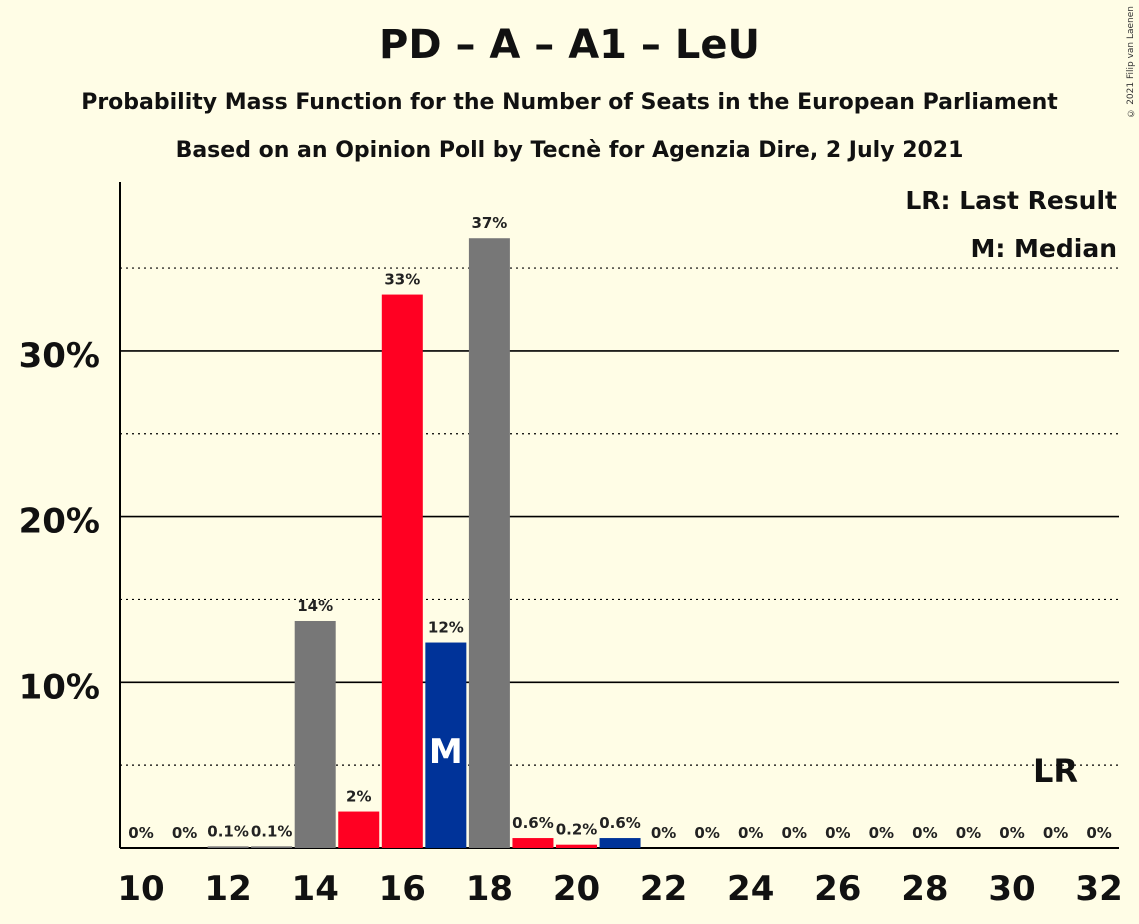  Describe the element at coordinates (315, 889) in the screenshot. I see `x-tick-label: 14` at that location.